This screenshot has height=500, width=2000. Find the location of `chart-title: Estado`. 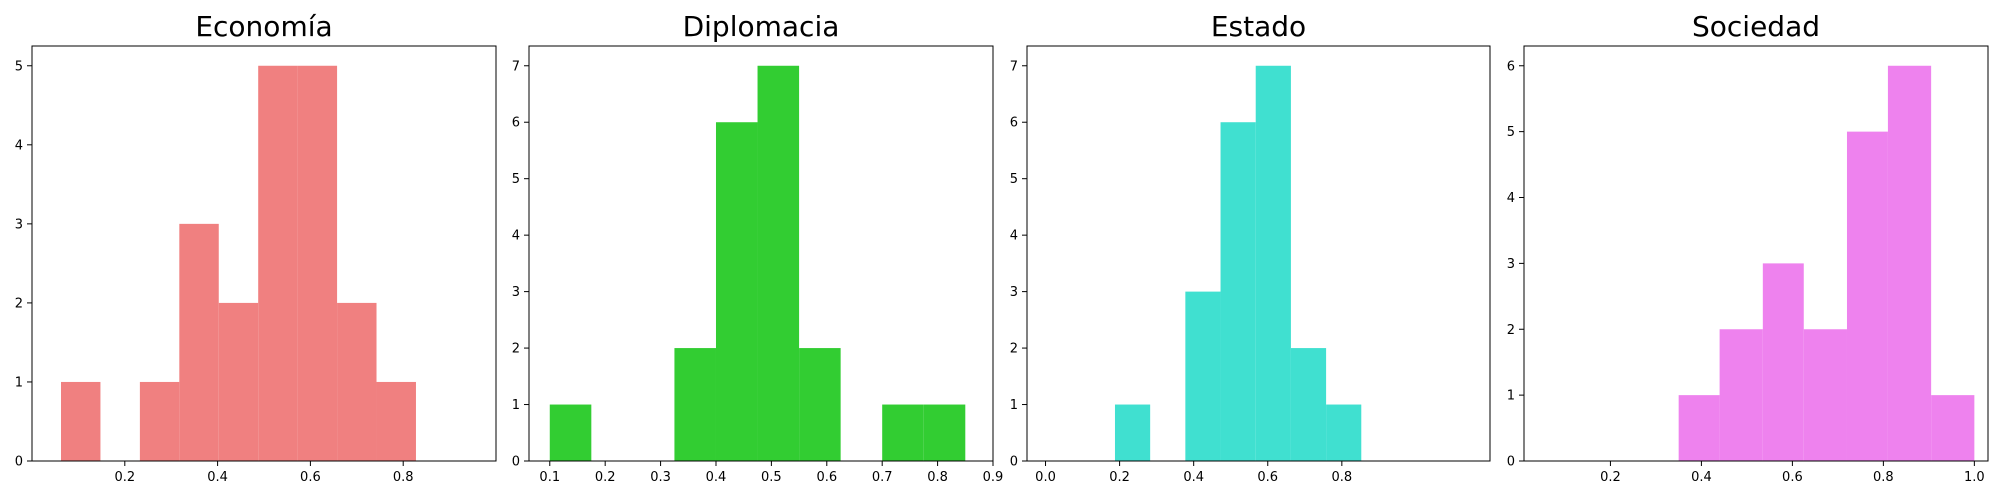

chart-title: Estado is located at coordinates (1258, 26).